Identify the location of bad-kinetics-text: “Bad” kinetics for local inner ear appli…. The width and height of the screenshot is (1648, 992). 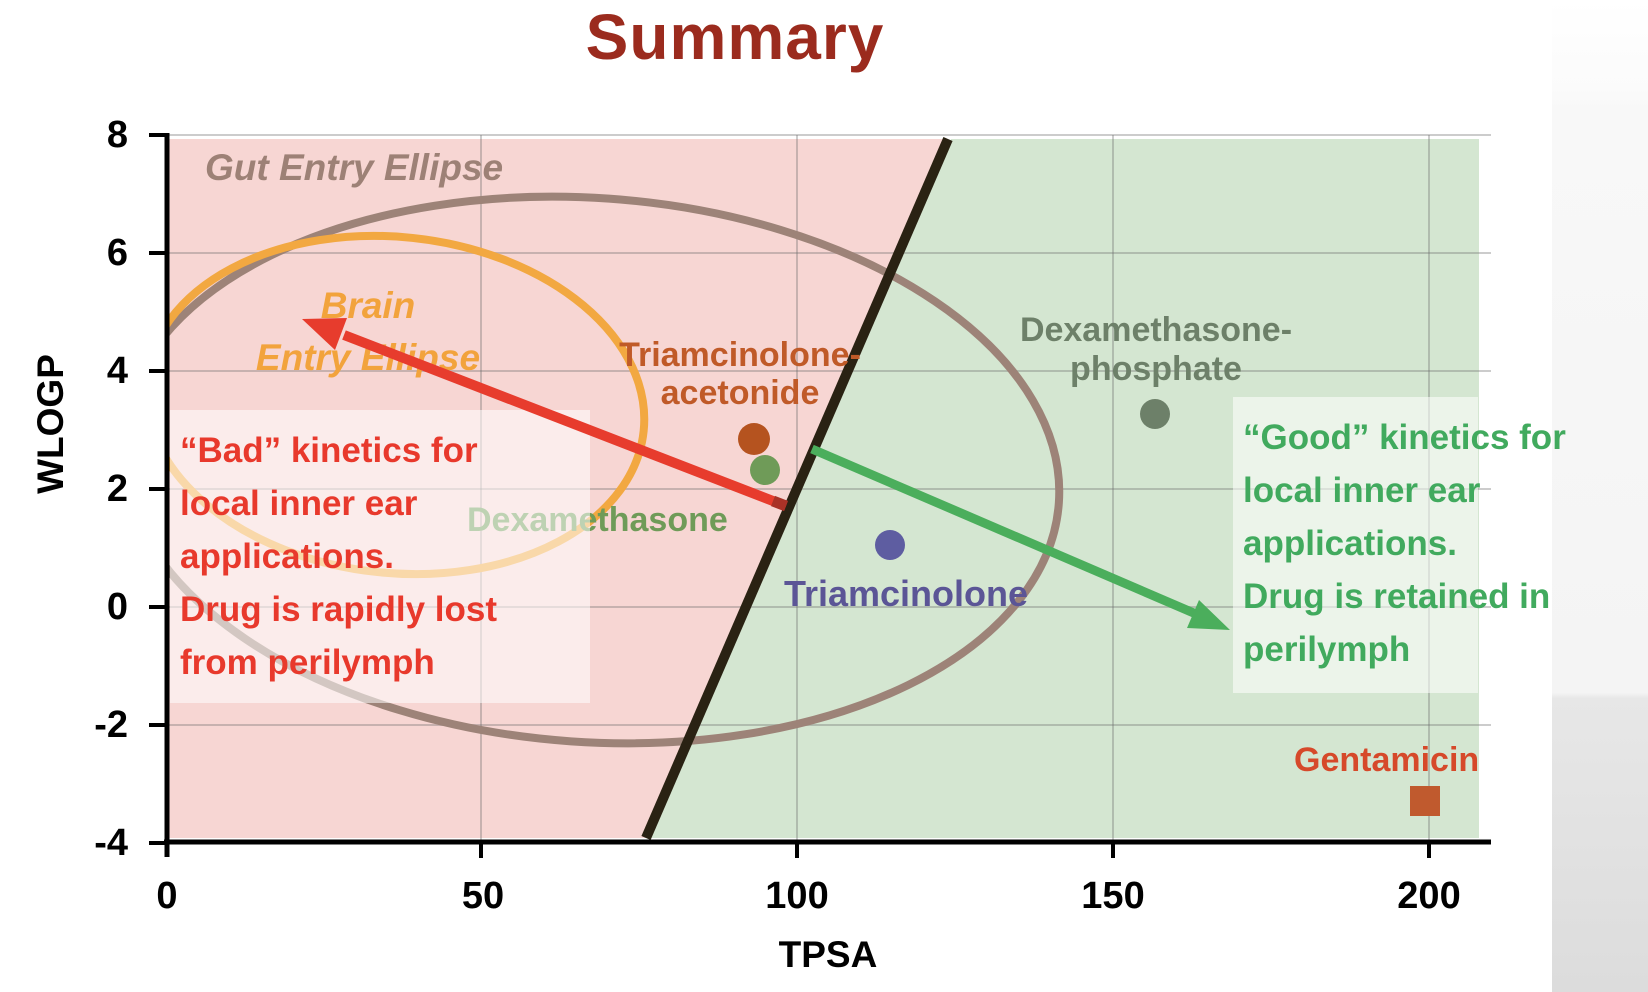
(338, 556).